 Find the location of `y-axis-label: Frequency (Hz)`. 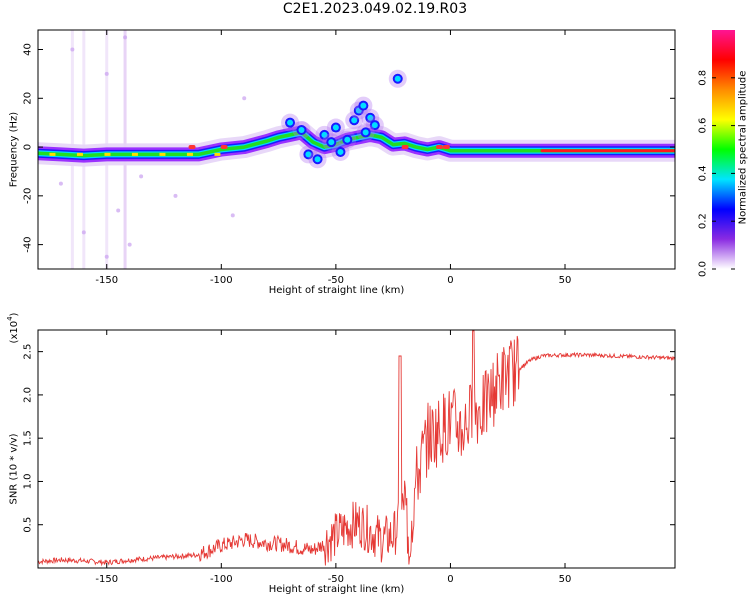

y-axis-label: Frequency (Hz) is located at coordinates (14, 150).